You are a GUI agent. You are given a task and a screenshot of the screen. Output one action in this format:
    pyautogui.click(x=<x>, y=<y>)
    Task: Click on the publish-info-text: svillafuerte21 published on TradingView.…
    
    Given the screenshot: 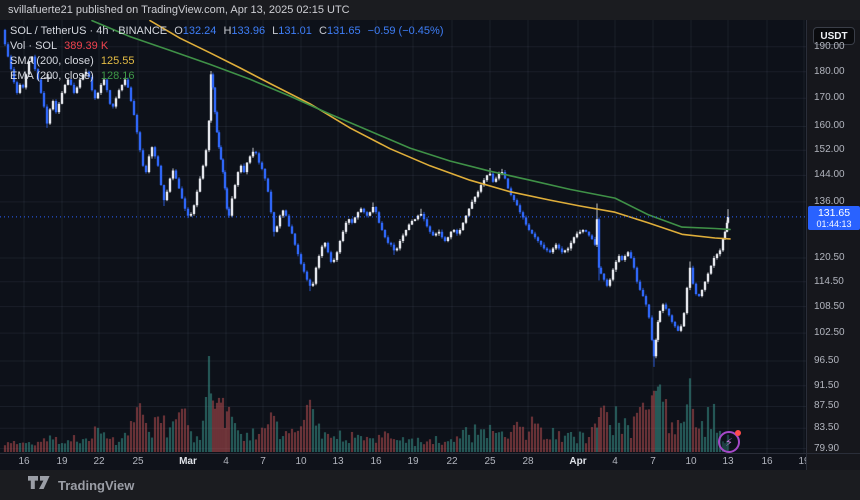 What is the action you would take?
    pyautogui.click(x=179, y=10)
    